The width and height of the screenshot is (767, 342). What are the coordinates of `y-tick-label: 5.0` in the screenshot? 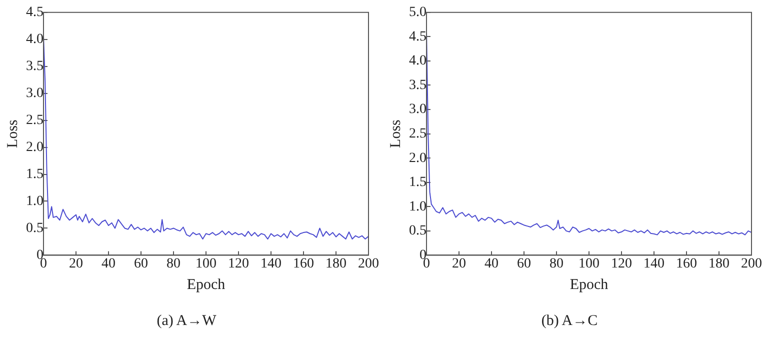 It's located at (417, 12).